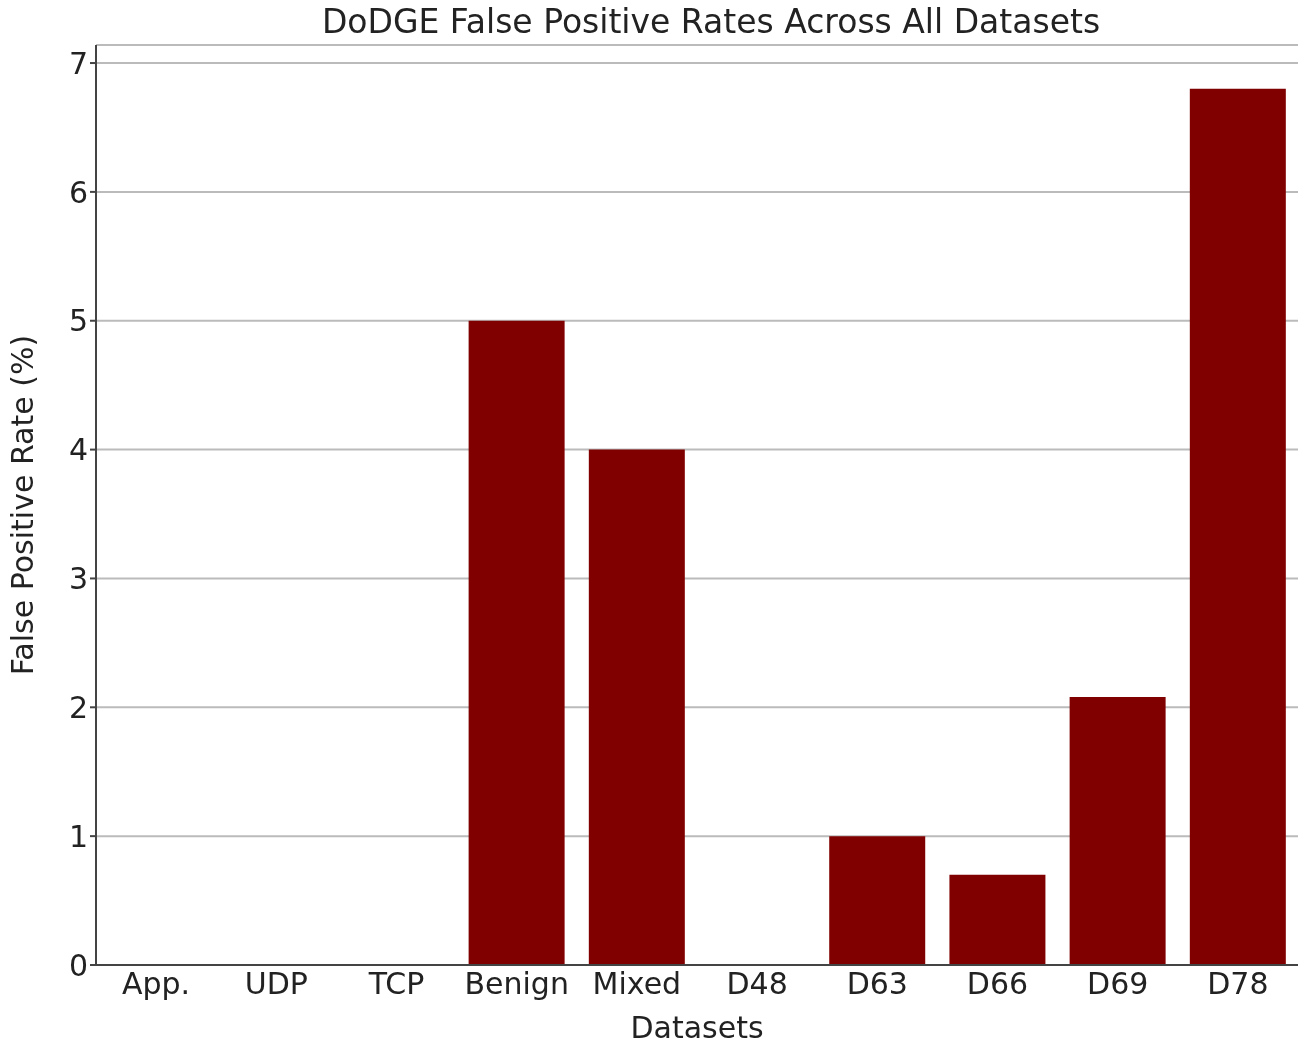 The height and width of the screenshot is (1043, 1303). I want to click on x-tick-label: D48, so click(757, 984).